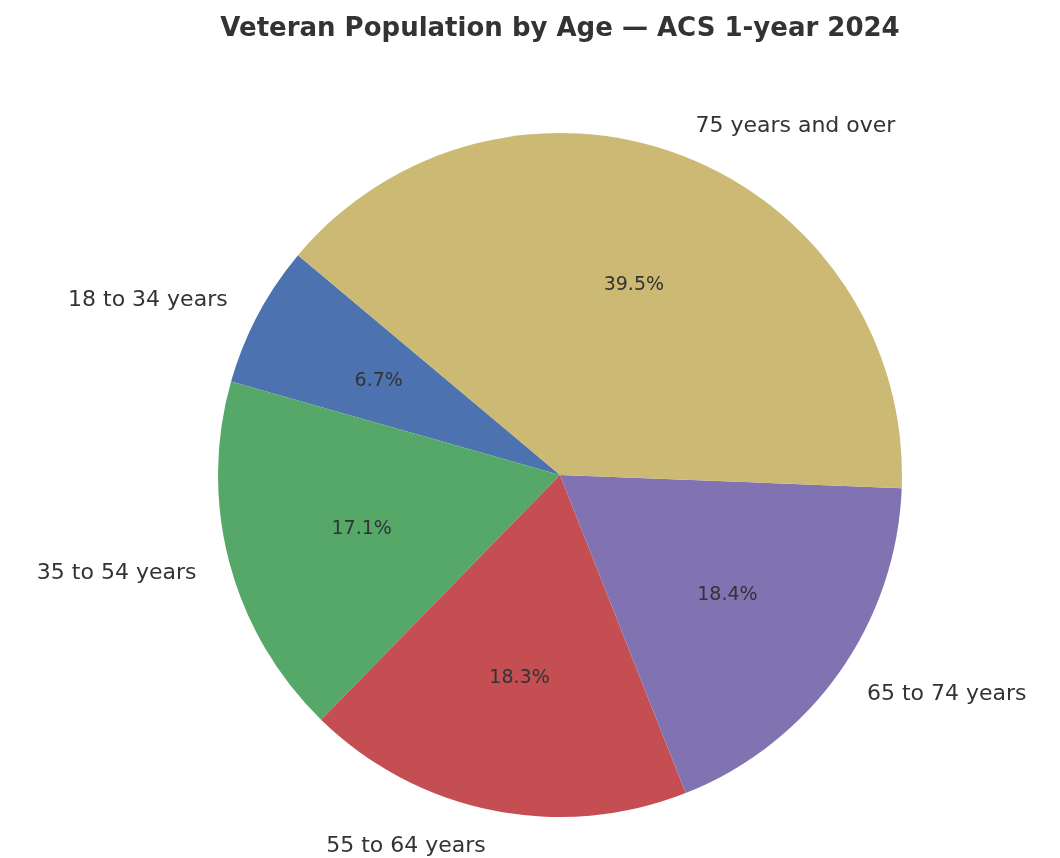 This screenshot has height=858, width=1060. Describe the element at coordinates (519, 675) in the screenshot. I see `data-label: 18.3%` at that location.